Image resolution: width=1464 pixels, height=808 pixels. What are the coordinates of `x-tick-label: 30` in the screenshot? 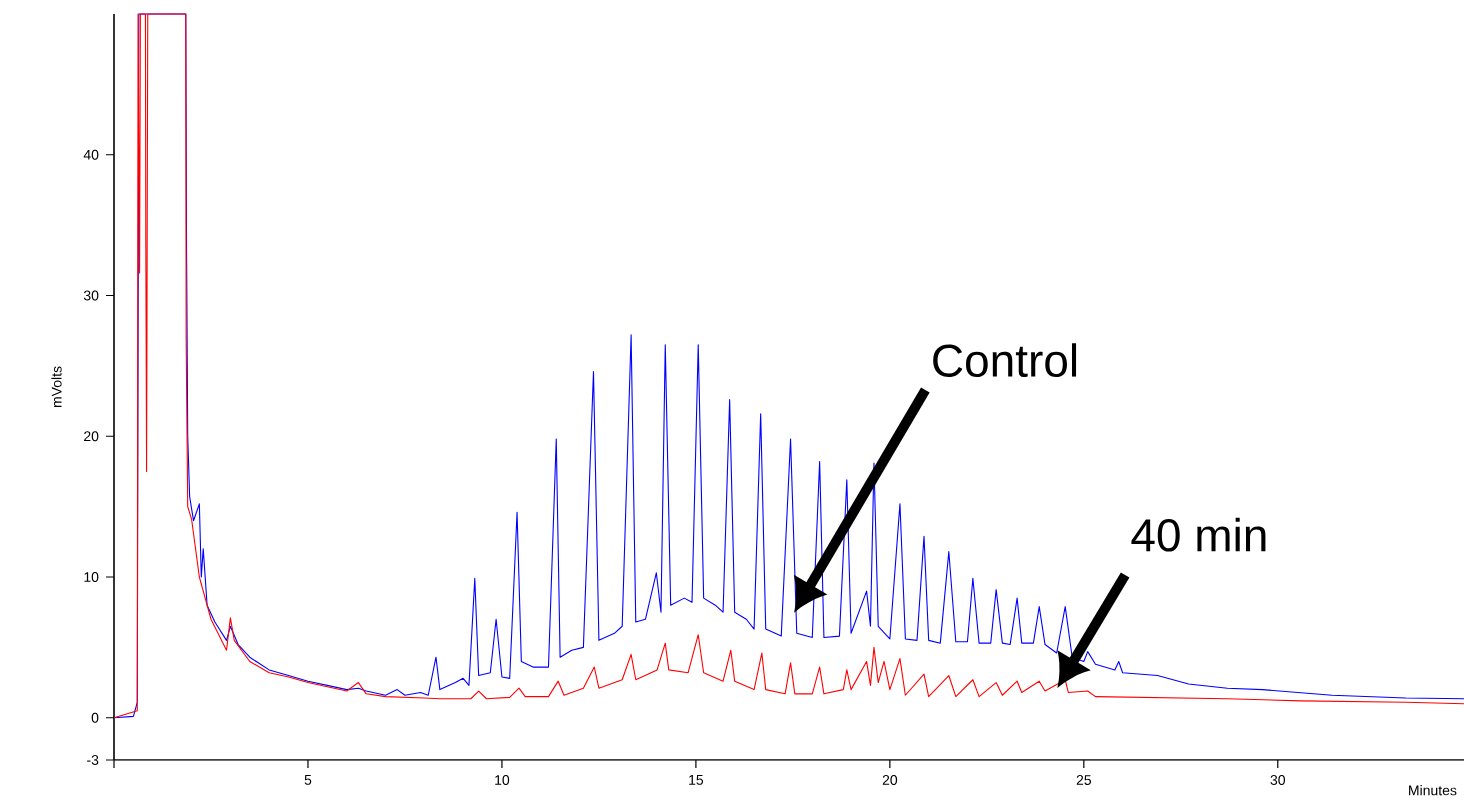 It's located at (1278, 780).